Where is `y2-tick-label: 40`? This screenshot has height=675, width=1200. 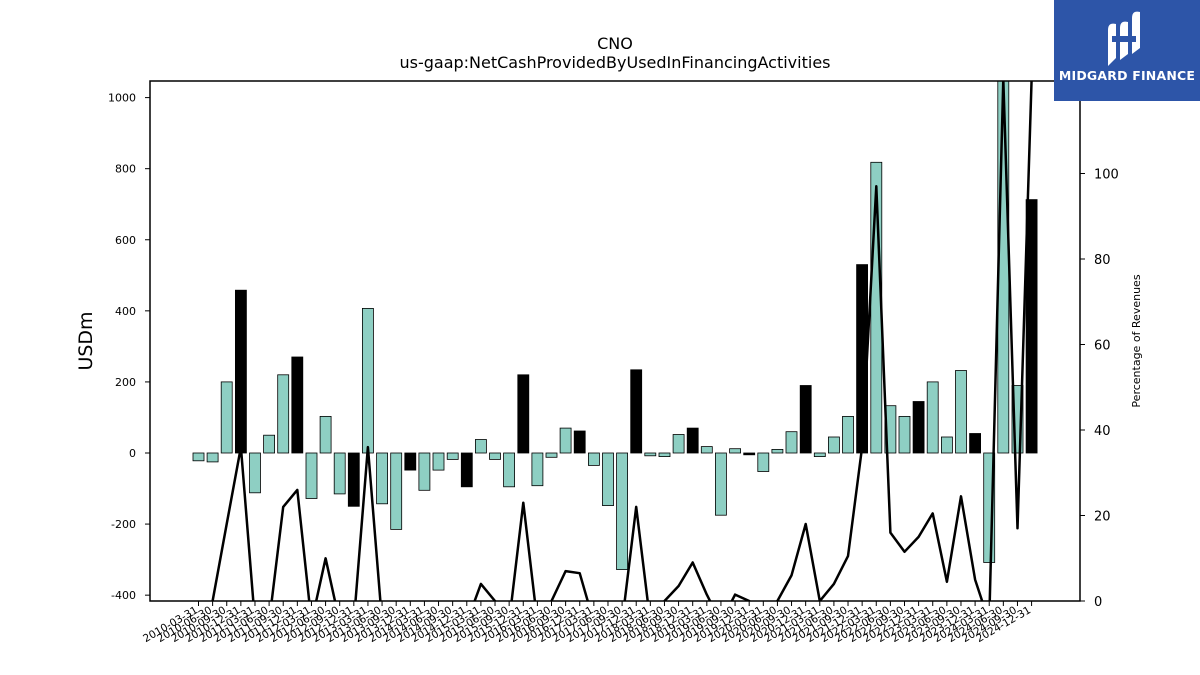 y2-tick-label: 40 is located at coordinates (1102, 431).